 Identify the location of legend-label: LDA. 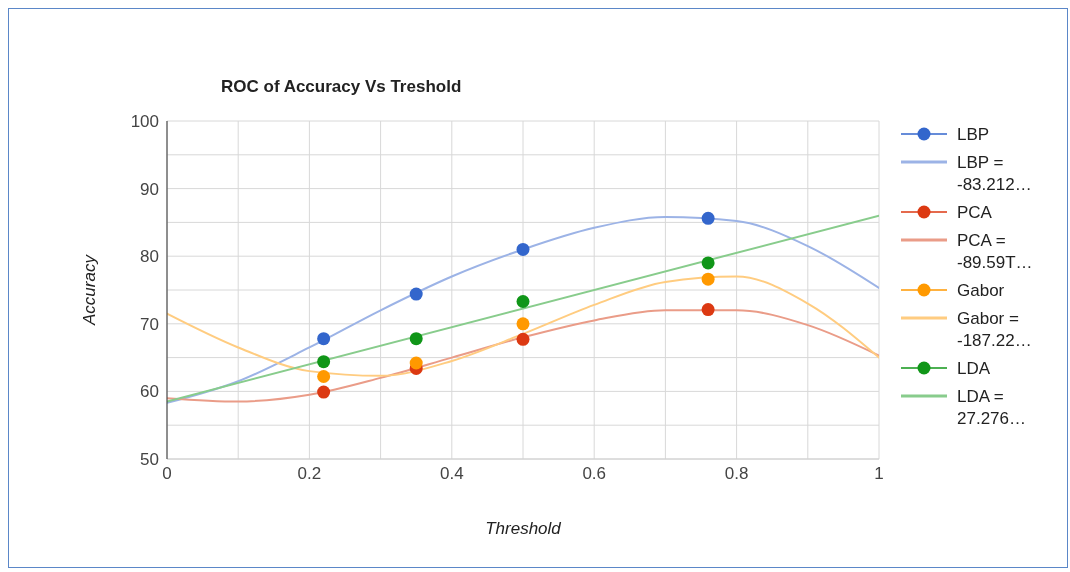
(974, 369).